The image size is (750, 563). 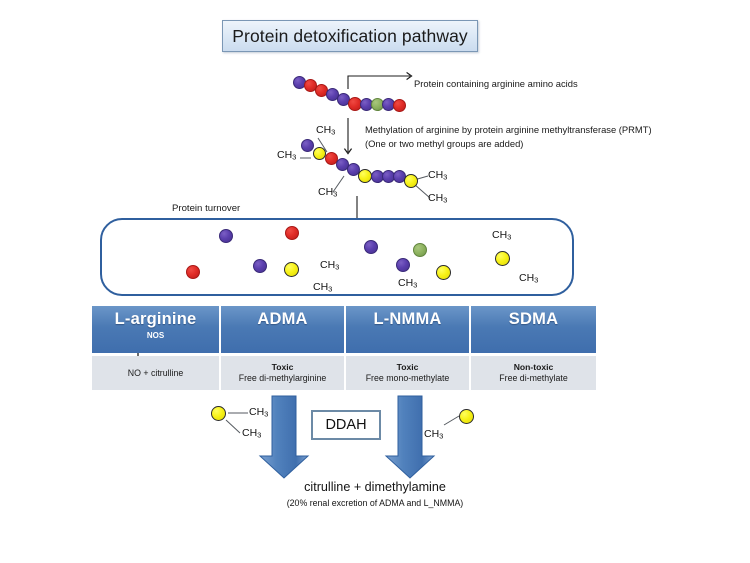 What do you see at coordinates (533, 377) in the screenshot?
I see `metabolite-description: Free di-methylate` at bounding box center [533, 377].